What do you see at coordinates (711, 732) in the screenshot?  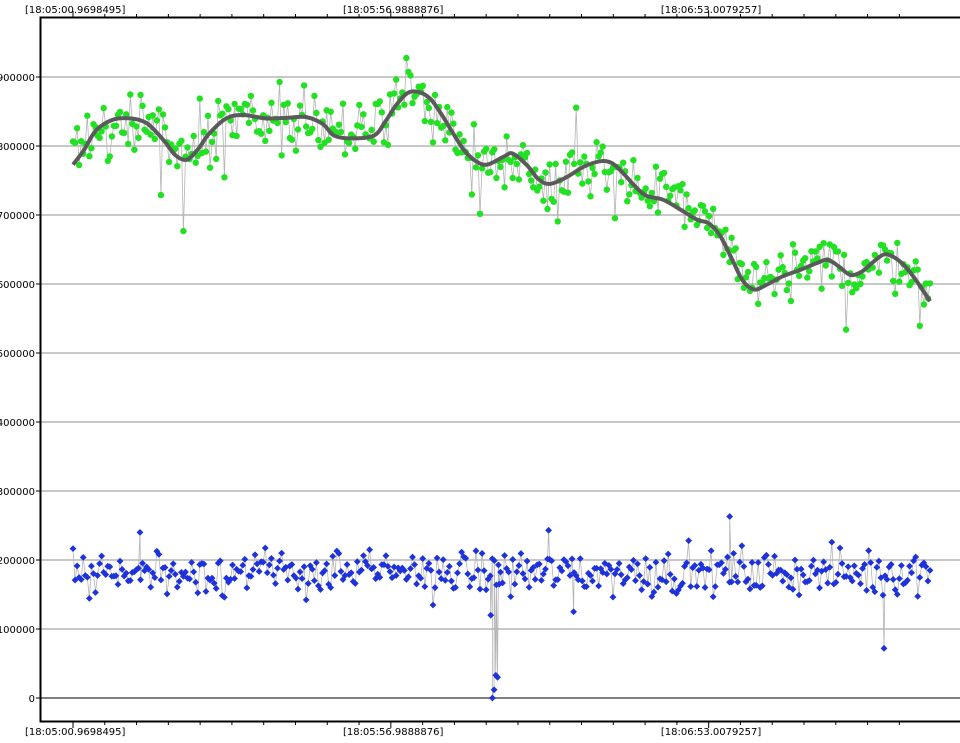 I see `x-tick-label-bottom: [18:06:53.0079257]` at bounding box center [711, 732].